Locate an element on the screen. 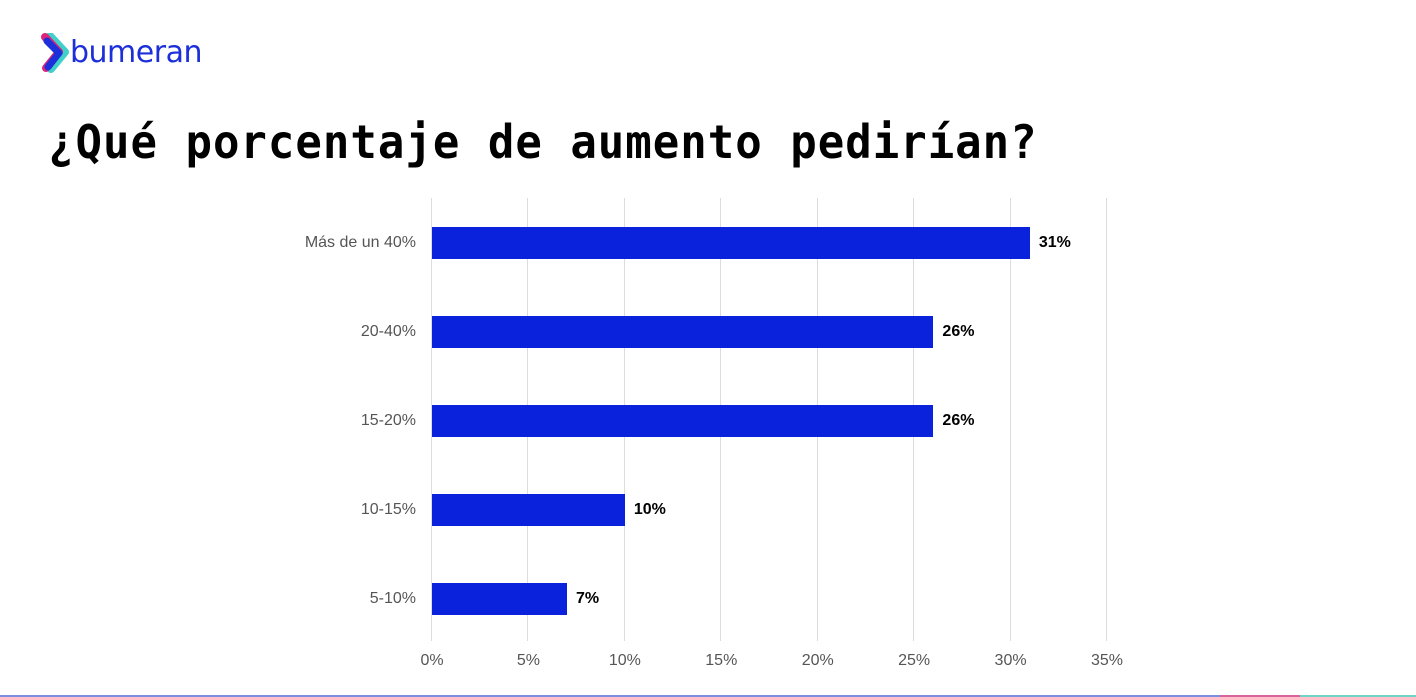 This screenshot has height=697, width=1416. x-tick-label: 35% is located at coordinates (1107, 660).